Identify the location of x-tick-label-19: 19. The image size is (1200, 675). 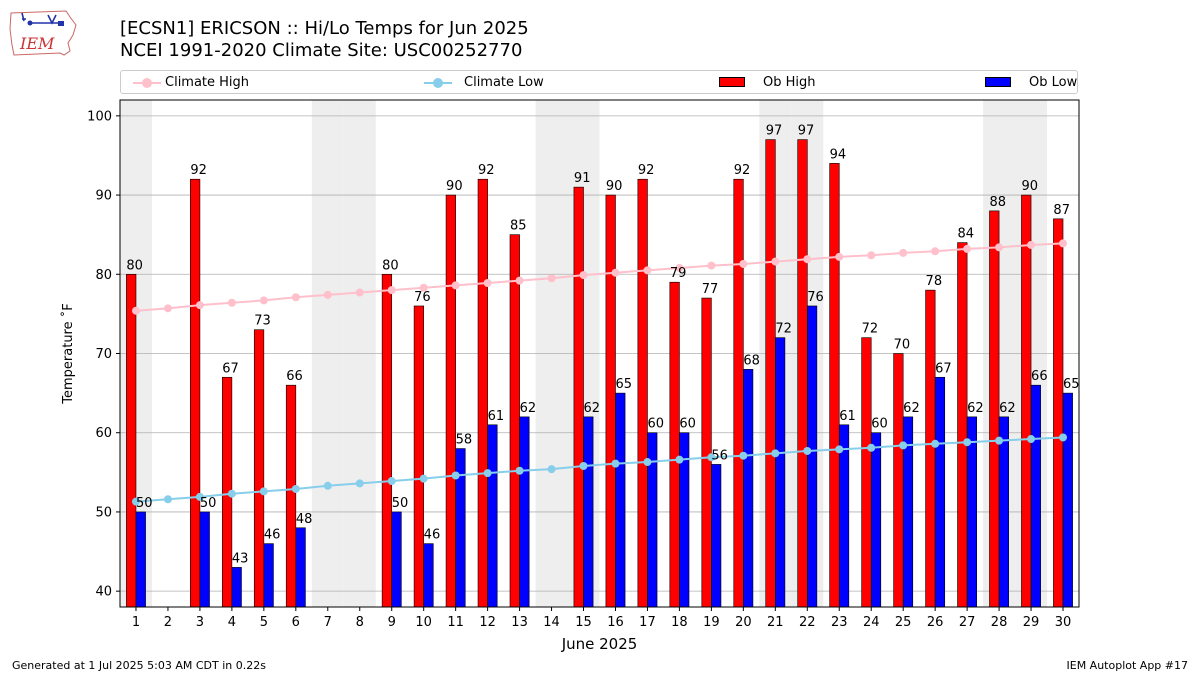
(711, 622).